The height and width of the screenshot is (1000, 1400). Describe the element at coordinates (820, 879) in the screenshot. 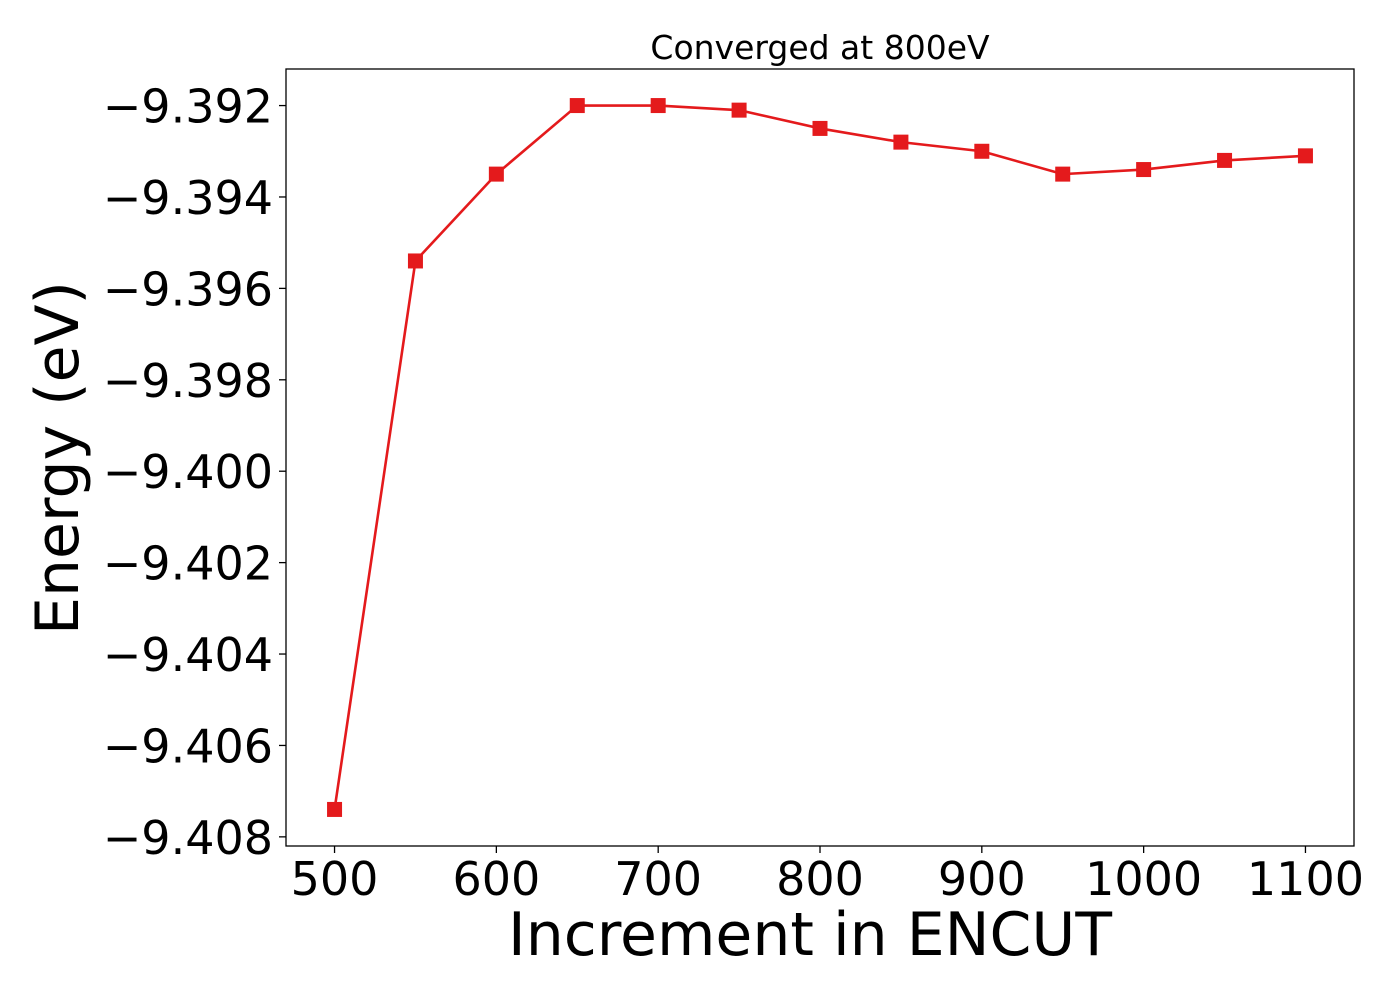

I see `x-tick-label: 800` at that location.